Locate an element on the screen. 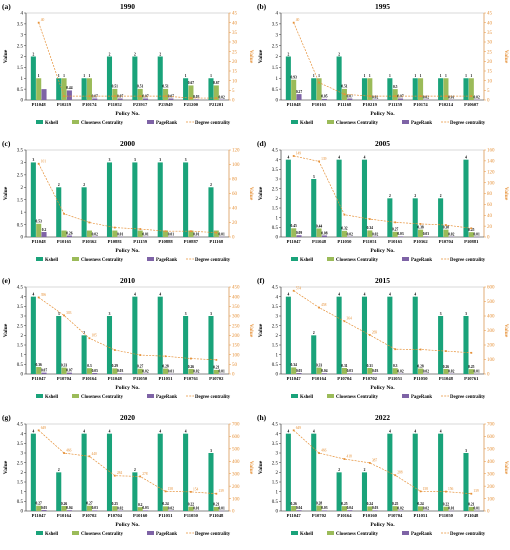 This screenshot has width=510, height=550. x-tick-label: P10165 is located at coordinates (395, 241).